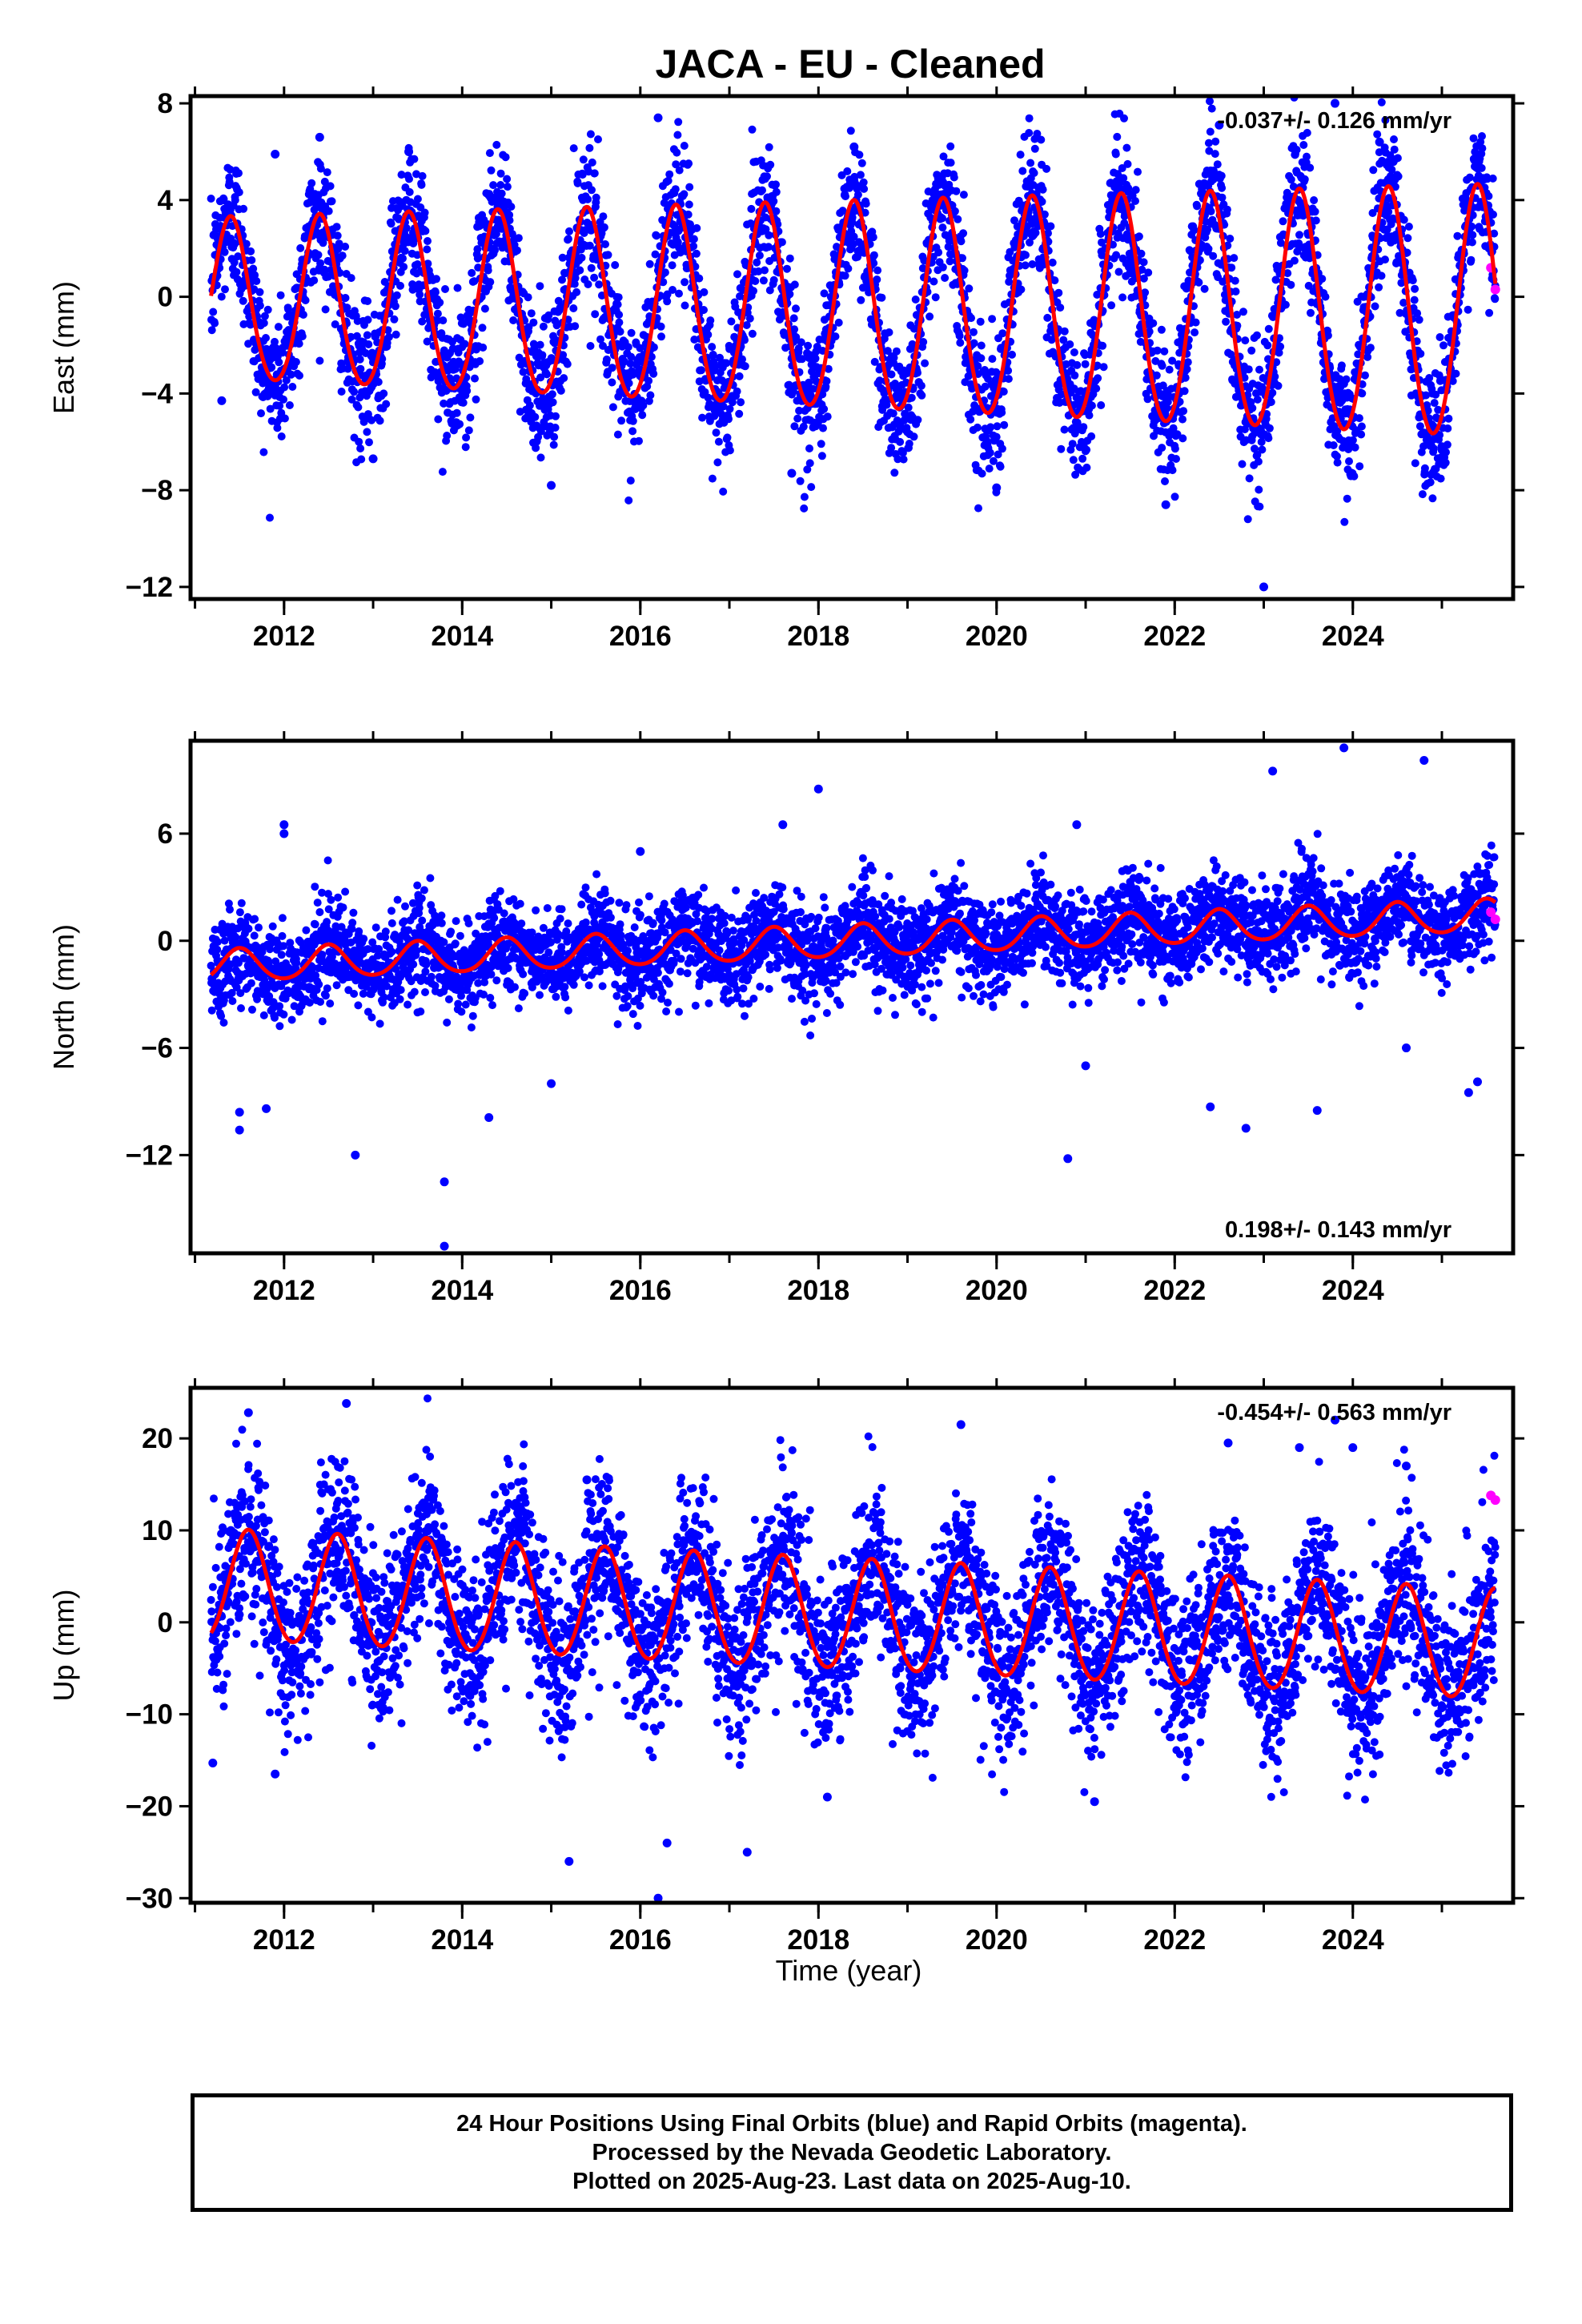 The image size is (1582, 2324). Describe the element at coordinates (850, 64) in the screenshot. I see `chart-title: JACA - EU - Cleaned` at that location.